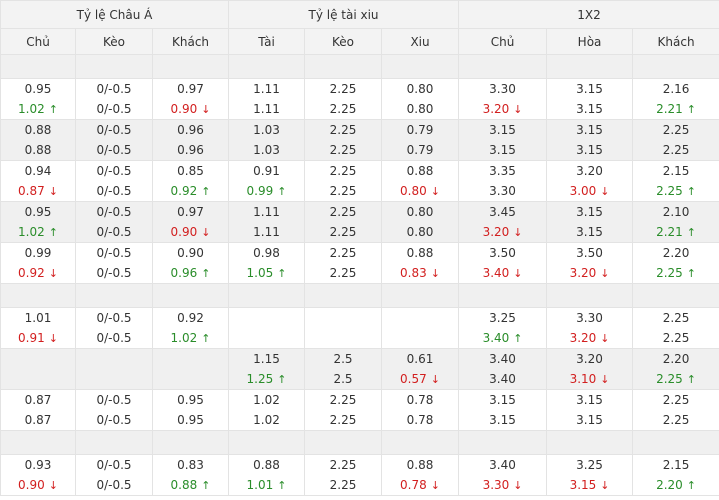  Describe the element at coordinates (190, 318) in the screenshot. I see `odds-value: 0.92` at that location.